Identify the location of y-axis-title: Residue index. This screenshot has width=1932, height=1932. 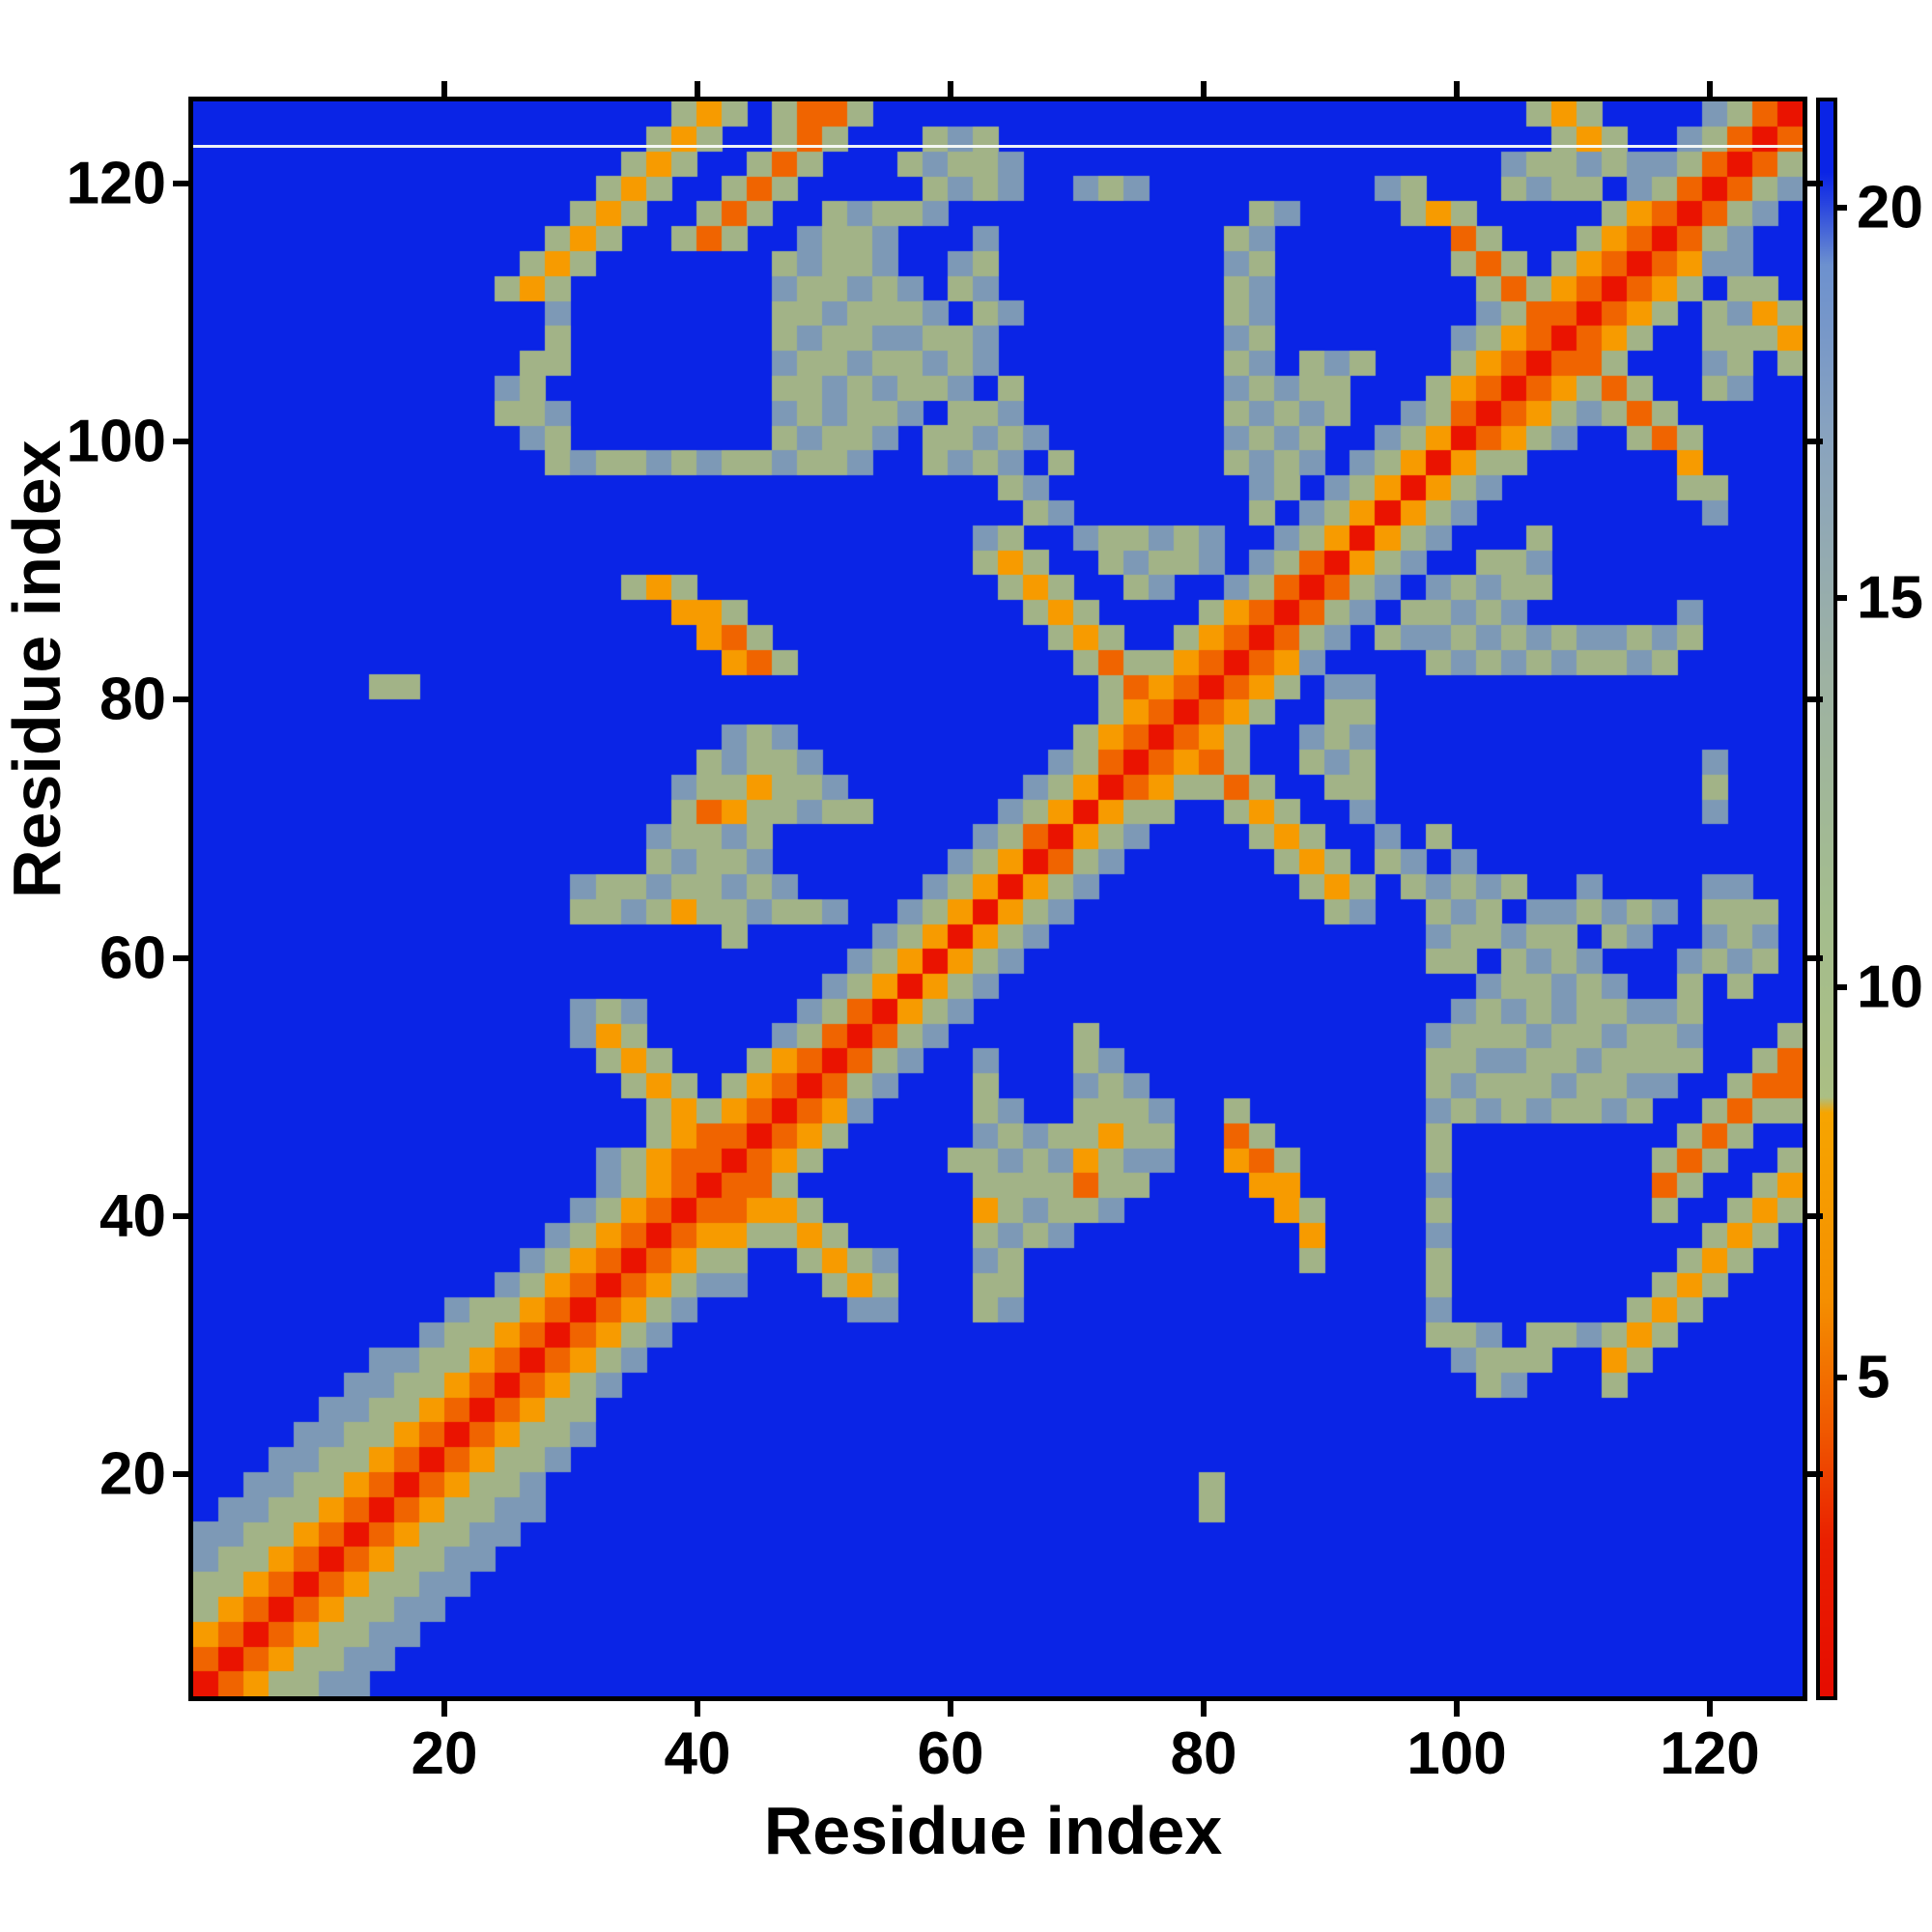
(37, 669).